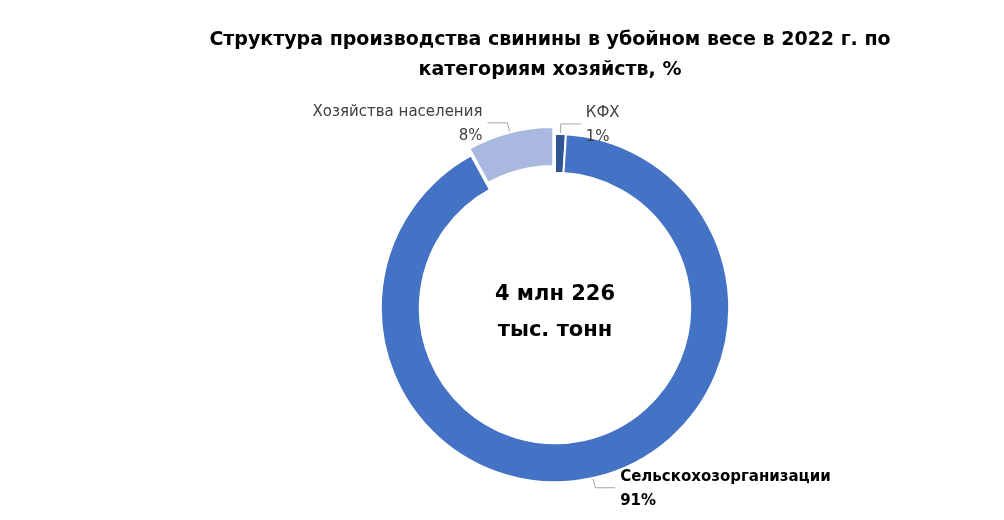 The width and height of the screenshot is (1004, 520). I want to click on chart-title: Структура производства свинины в убойном весе в 2022 г. по категориям хозяйств, %, so click(550, 53).